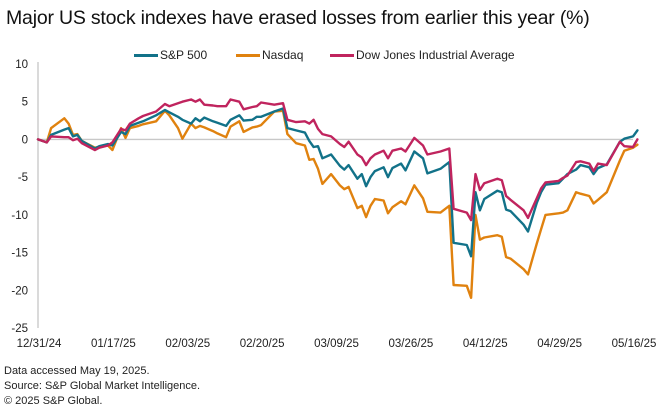 Image resolution: width=660 pixels, height=419 pixels. Describe the element at coordinates (634, 344) in the screenshot. I see `x-tick-label: 05/16/25` at that location.